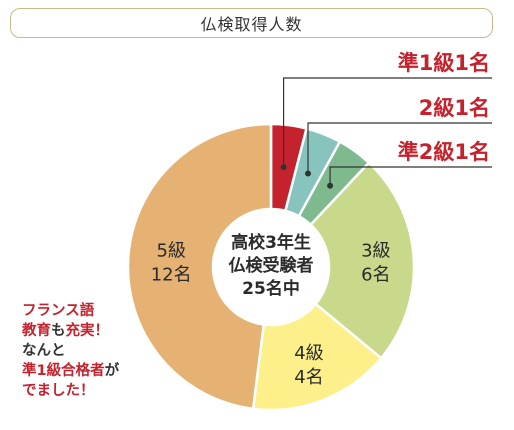 This screenshot has width=514, height=430. Describe the element at coordinates (63, 371) in the screenshot. I see `note-passers: 準1級合格者` at that location.